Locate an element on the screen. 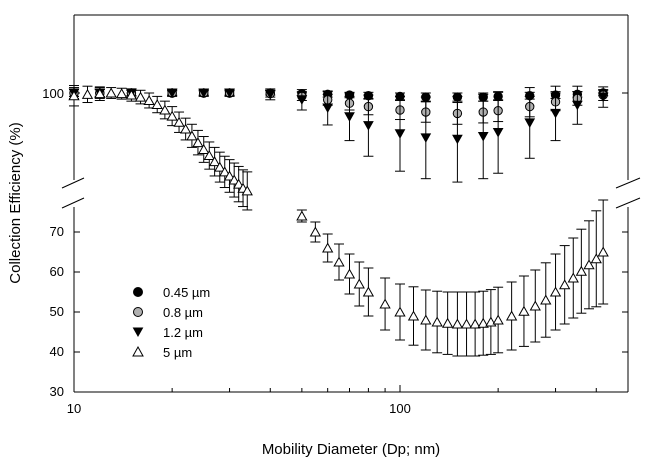 The width and height of the screenshot is (645, 464). y-tick-label-70: 70 is located at coordinates (57, 231).